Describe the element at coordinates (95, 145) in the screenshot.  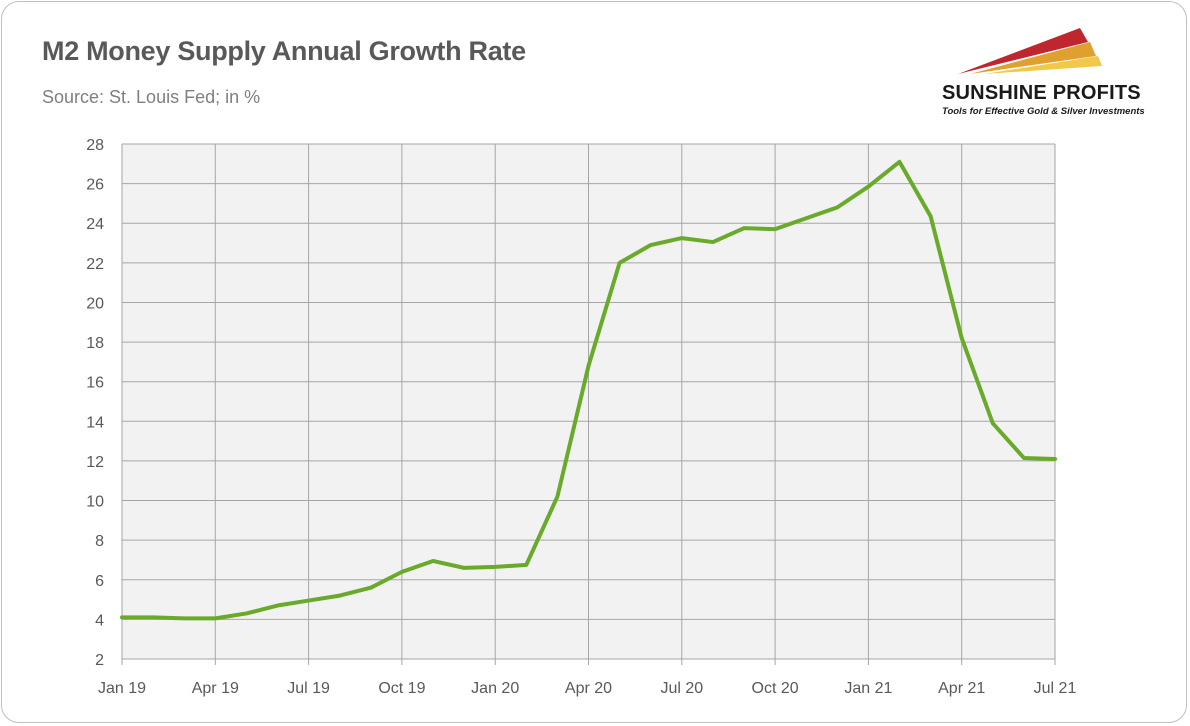
I see `y-tick-label: 28` at that location.